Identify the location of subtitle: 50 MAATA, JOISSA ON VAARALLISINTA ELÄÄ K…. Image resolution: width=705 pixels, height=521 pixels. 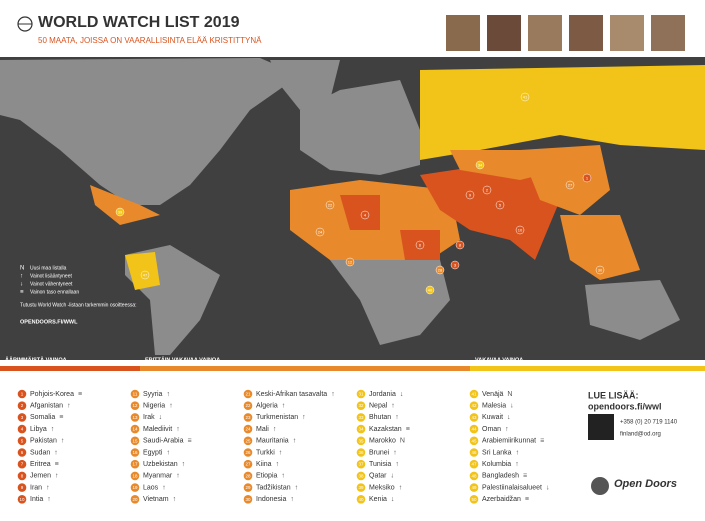
(150, 40).